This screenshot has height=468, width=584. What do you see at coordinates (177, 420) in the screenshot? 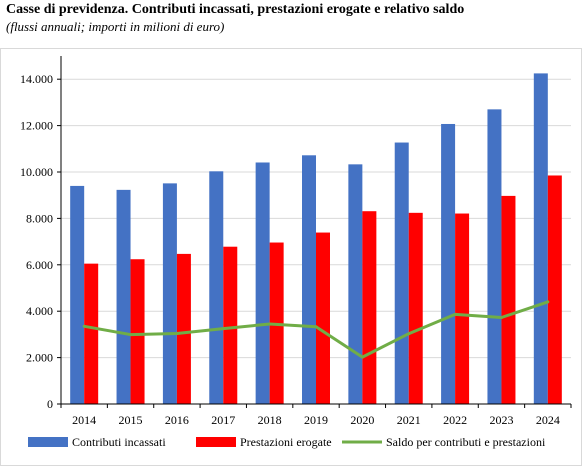
I see `x-tick-label: 2016` at bounding box center [177, 420].